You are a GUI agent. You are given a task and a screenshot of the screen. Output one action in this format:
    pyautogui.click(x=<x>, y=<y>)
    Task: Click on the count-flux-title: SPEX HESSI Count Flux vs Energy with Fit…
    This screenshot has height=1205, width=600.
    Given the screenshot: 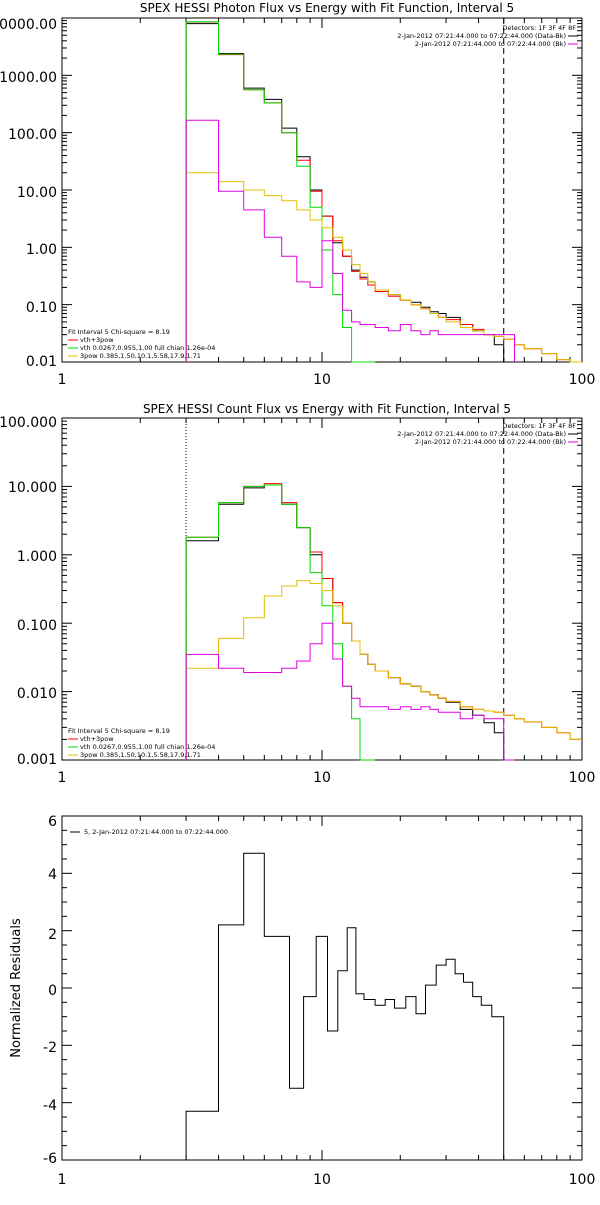 What is the action you would take?
    pyautogui.click(x=327, y=409)
    